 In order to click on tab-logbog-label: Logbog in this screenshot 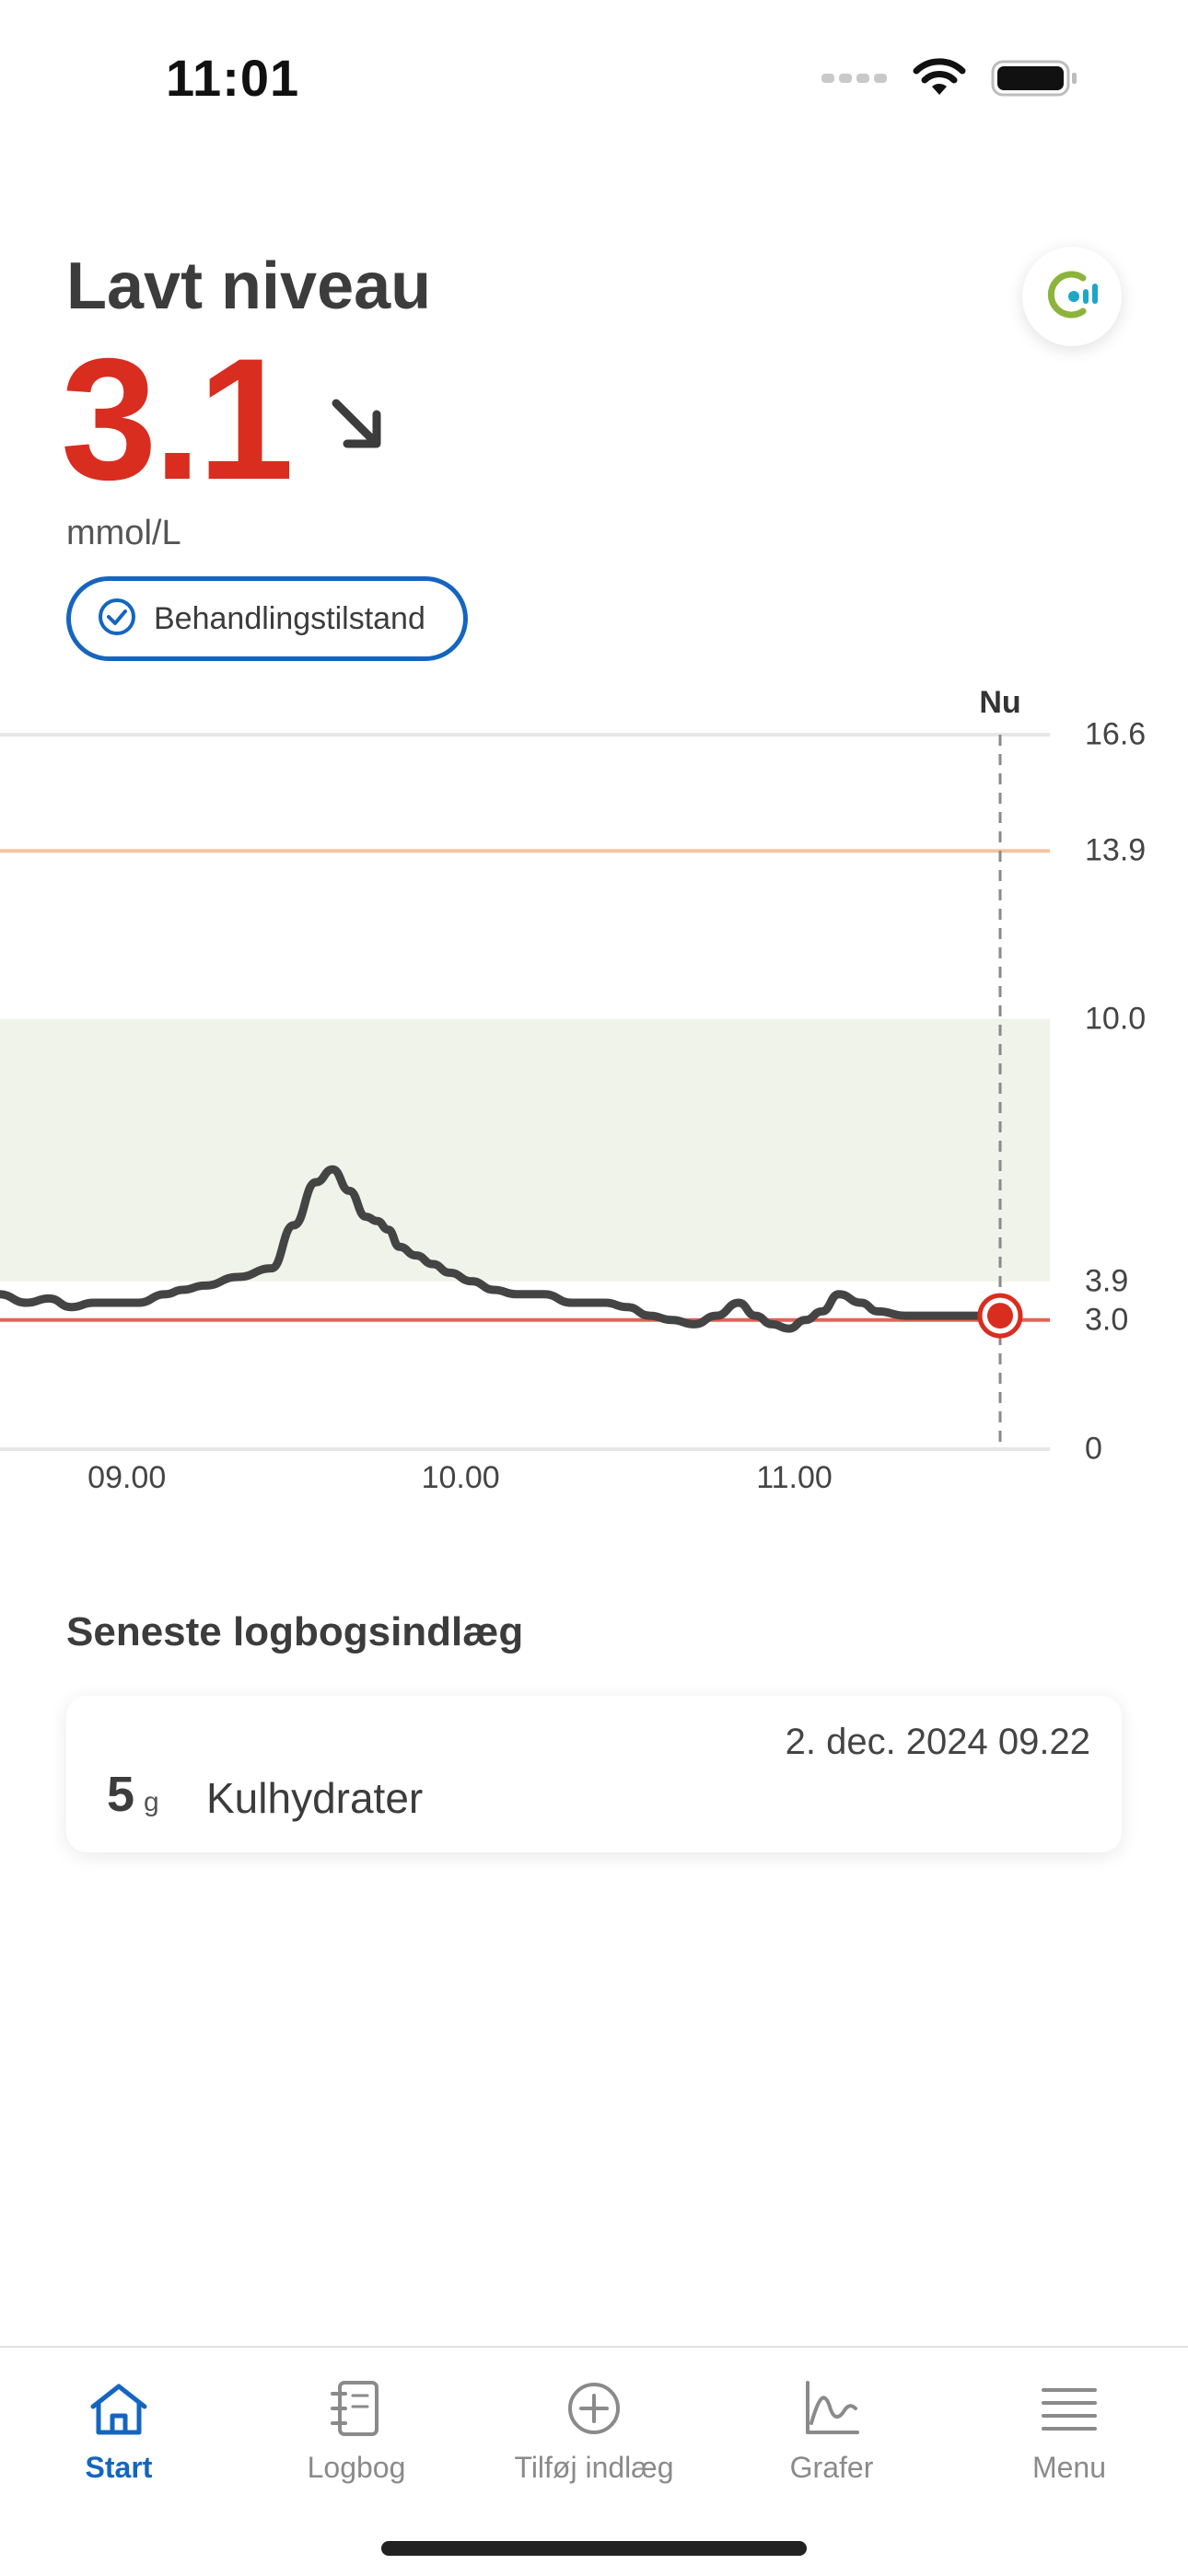, I will do `click(356, 2467)`.